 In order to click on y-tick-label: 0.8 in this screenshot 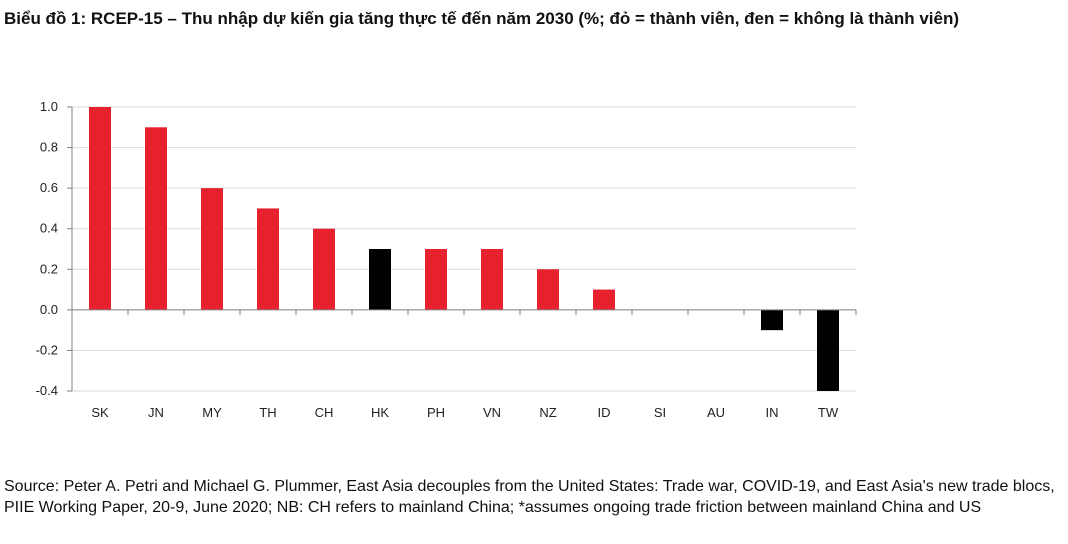, I will do `click(49, 147)`.